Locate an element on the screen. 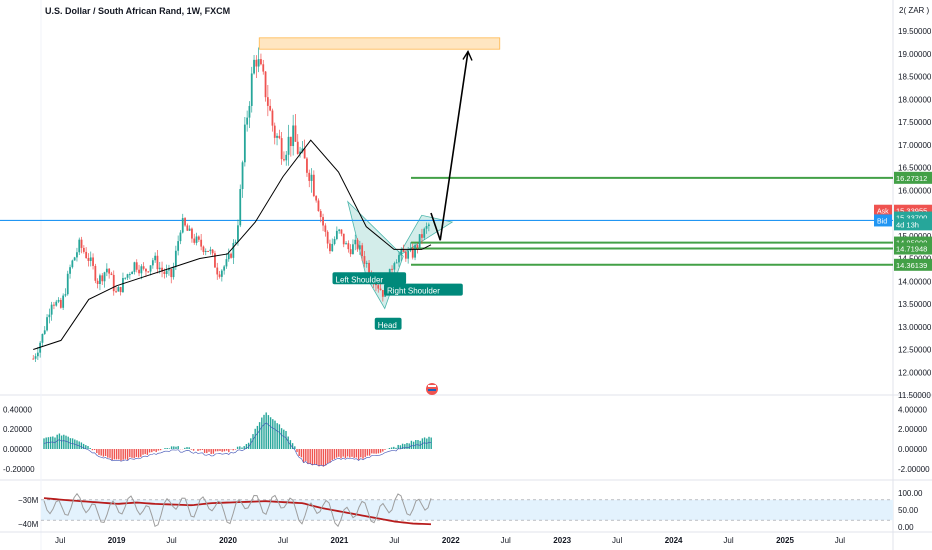 This screenshot has width=932, height=550. y-axis-tick-label: 18.50000 is located at coordinates (915, 77).